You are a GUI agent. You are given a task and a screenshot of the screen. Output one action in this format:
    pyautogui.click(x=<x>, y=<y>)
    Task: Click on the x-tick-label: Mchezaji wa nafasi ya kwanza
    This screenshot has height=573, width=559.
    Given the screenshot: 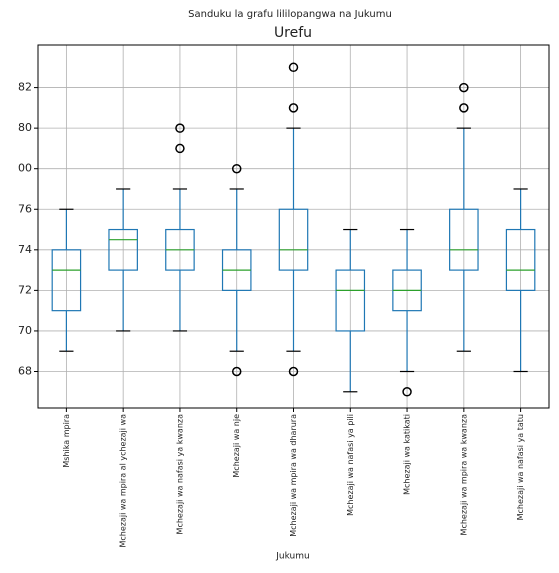 What is the action you would take?
    pyautogui.click(x=179, y=474)
    